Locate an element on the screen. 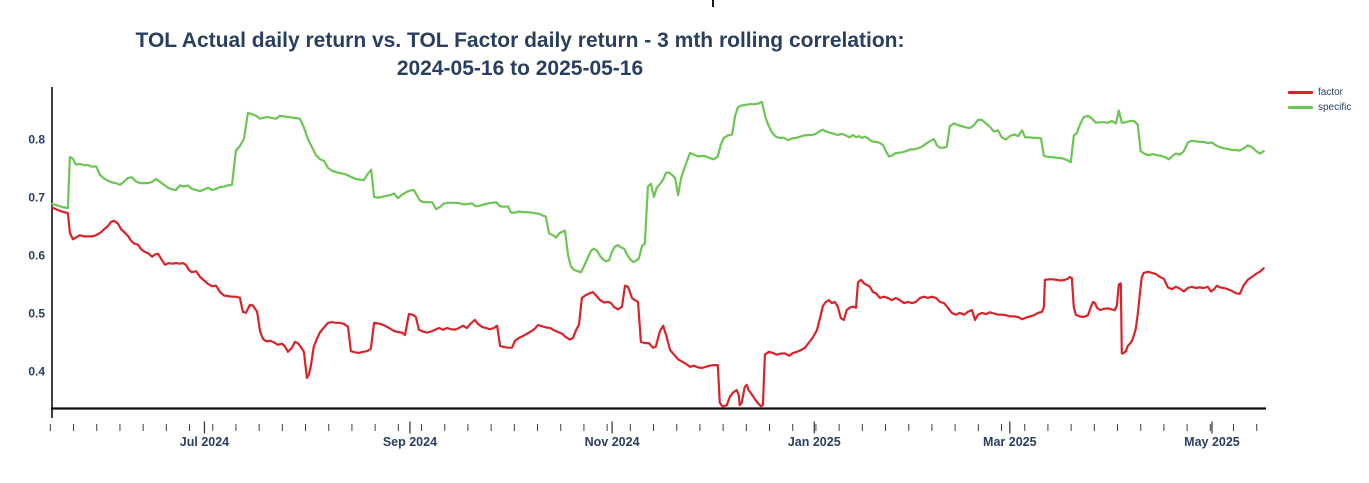  x-tick-label: May 2025 is located at coordinates (1212, 442).